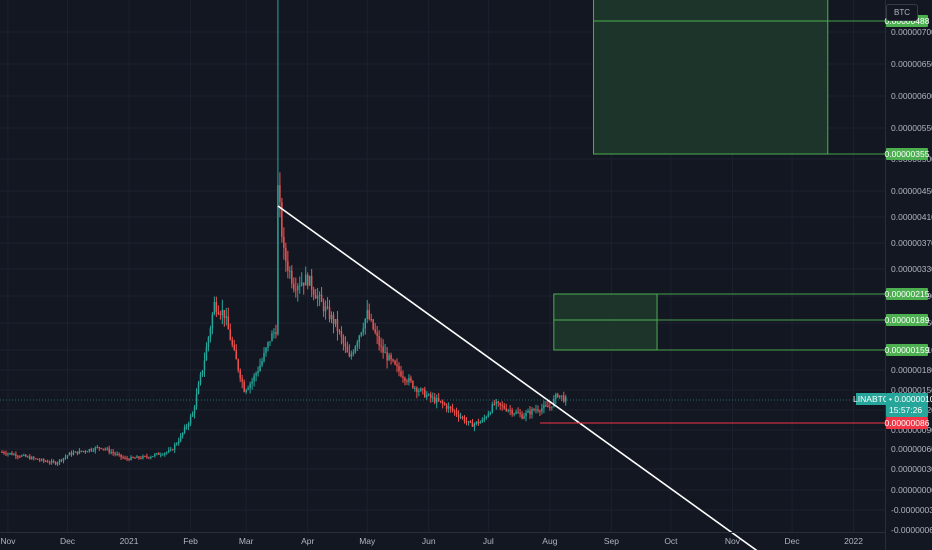  Describe the element at coordinates (911, 530) in the screenshot. I see `price-tick-label: -0.00000060` at that location.